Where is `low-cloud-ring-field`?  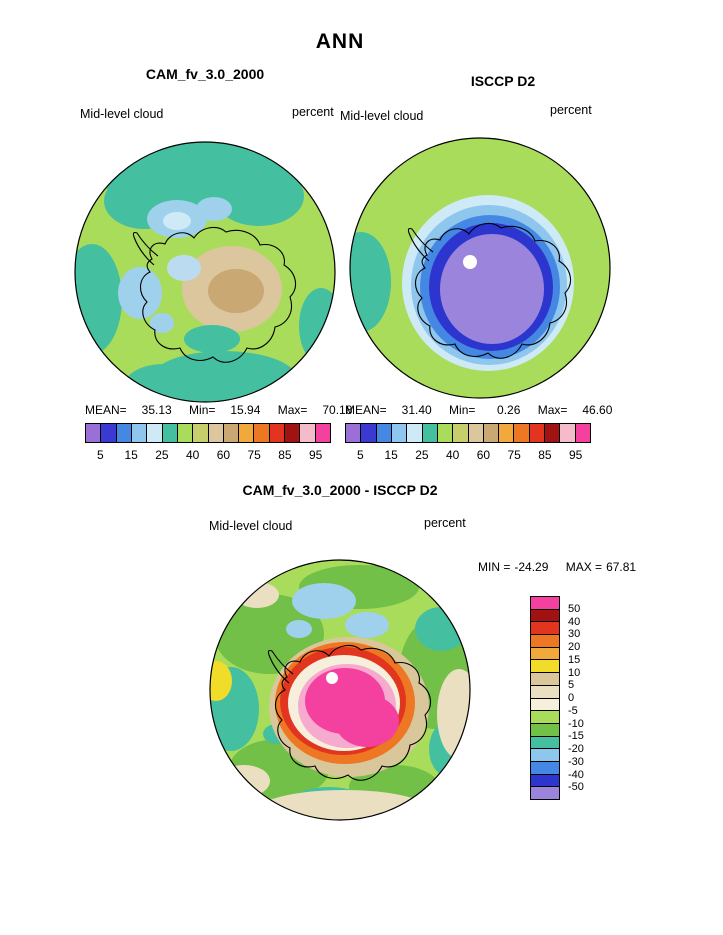
low-cloud-ring-field is located at coordinates (488, 283).